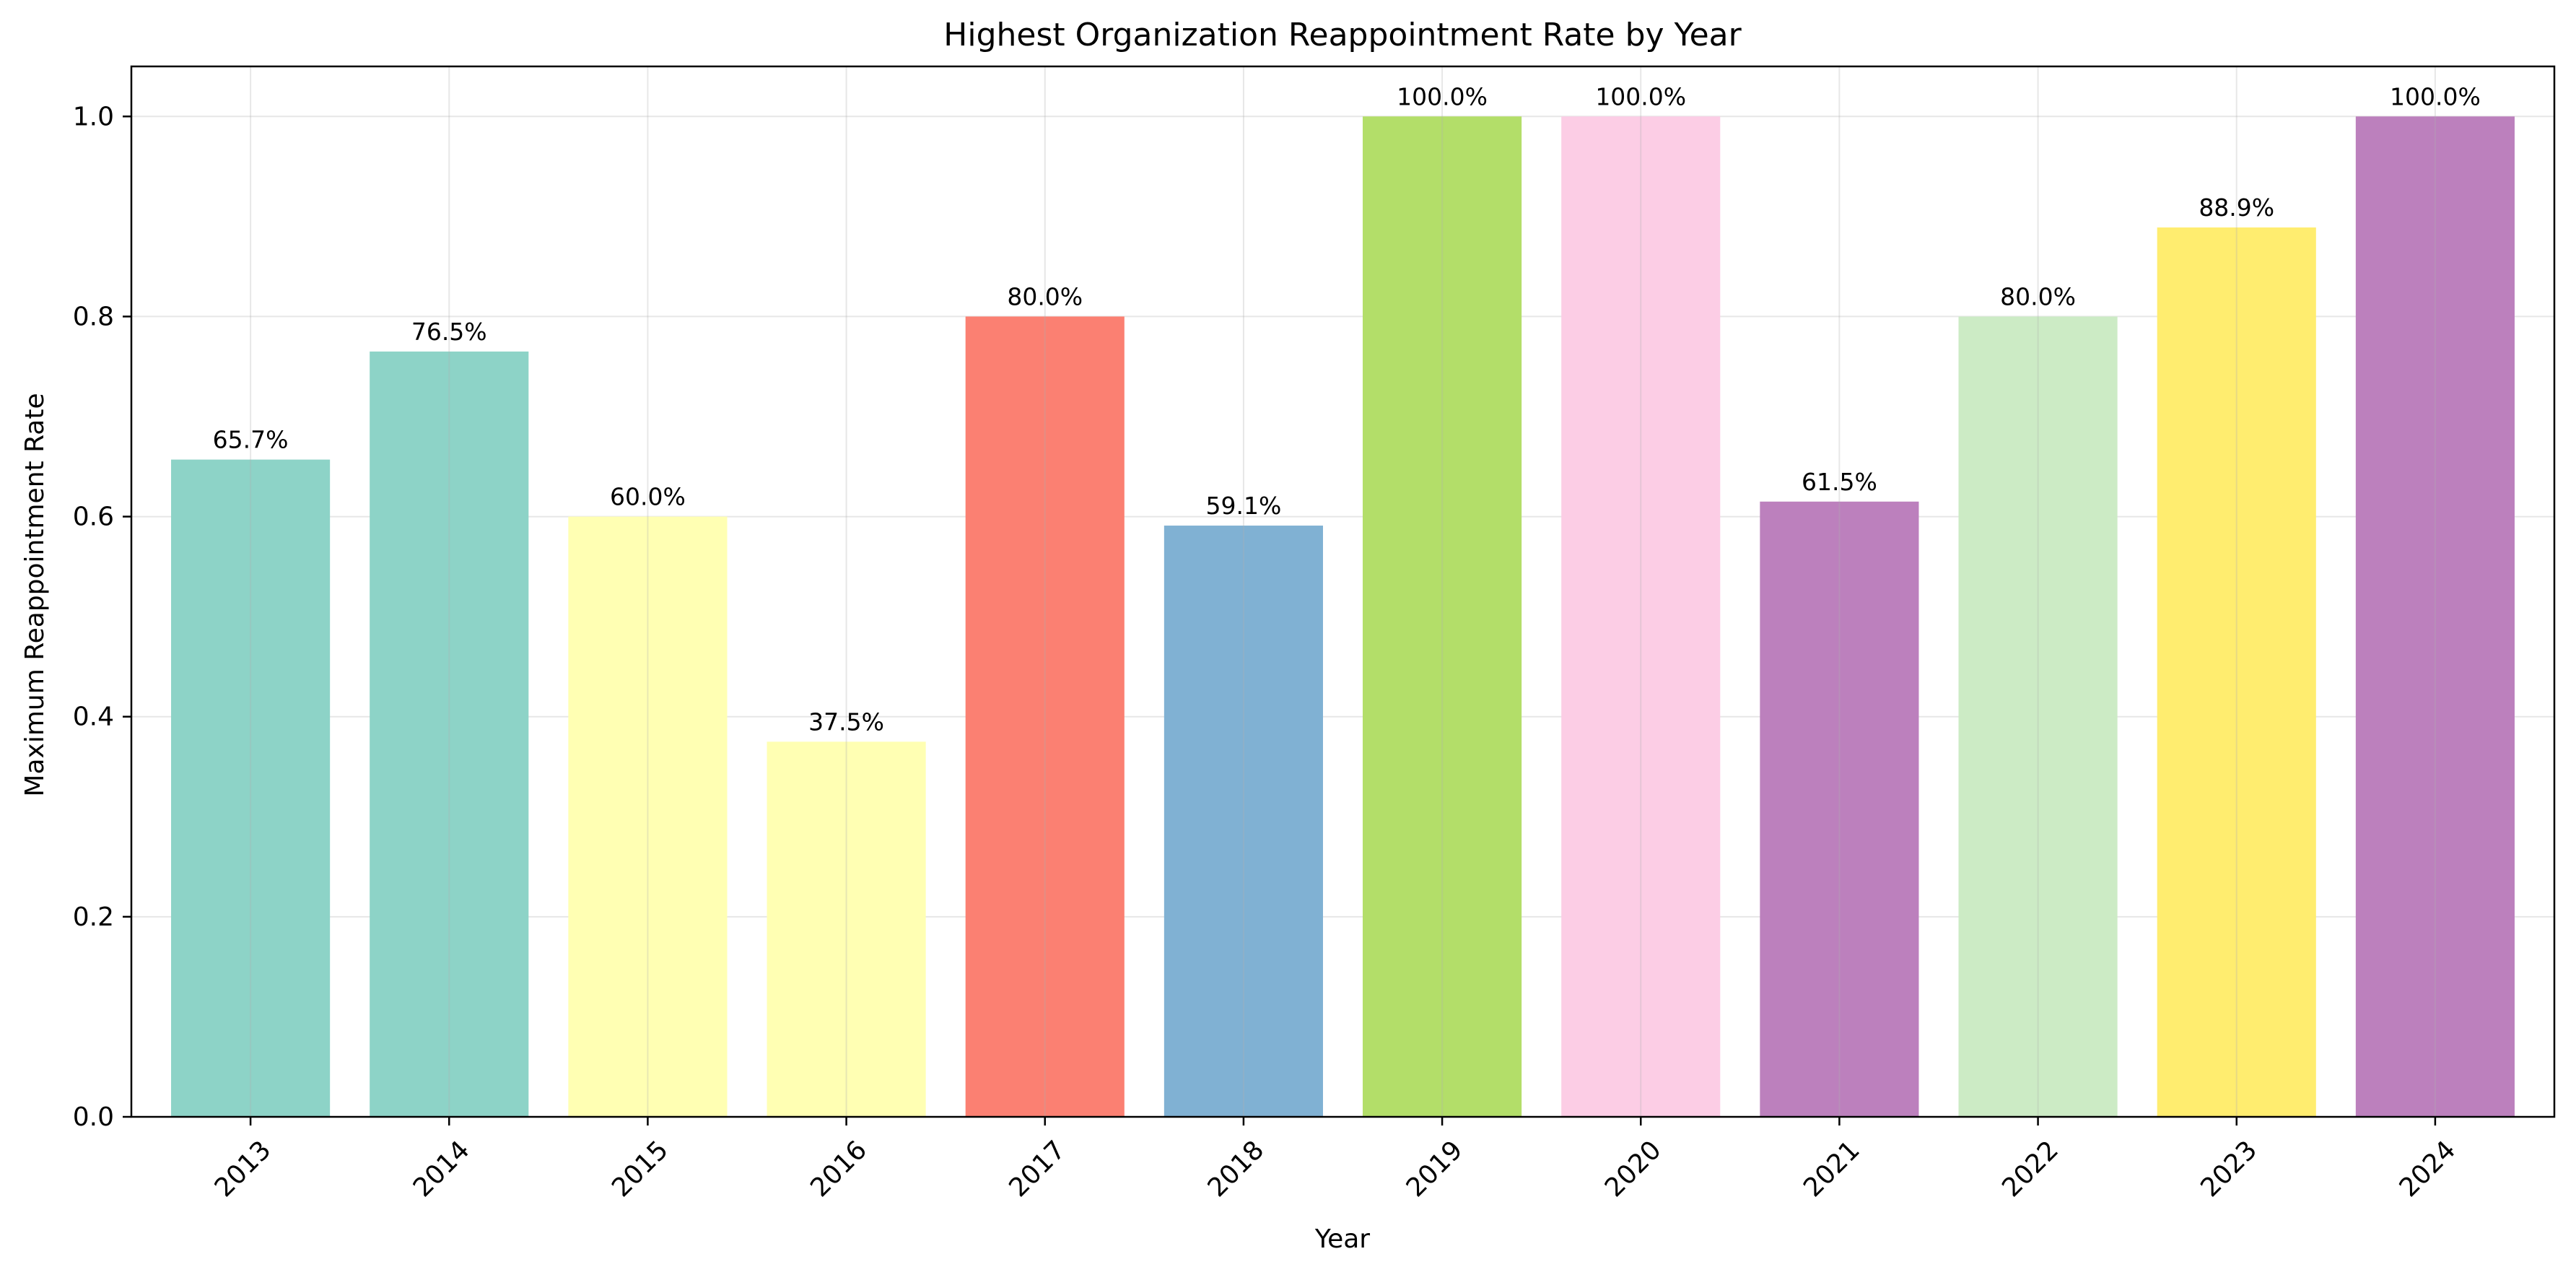 This screenshot has width=2576, height=1280. Describe the element at coordinates (846, 722) in the screenshot. I see `data-label-2016: 37.5%` at that location.